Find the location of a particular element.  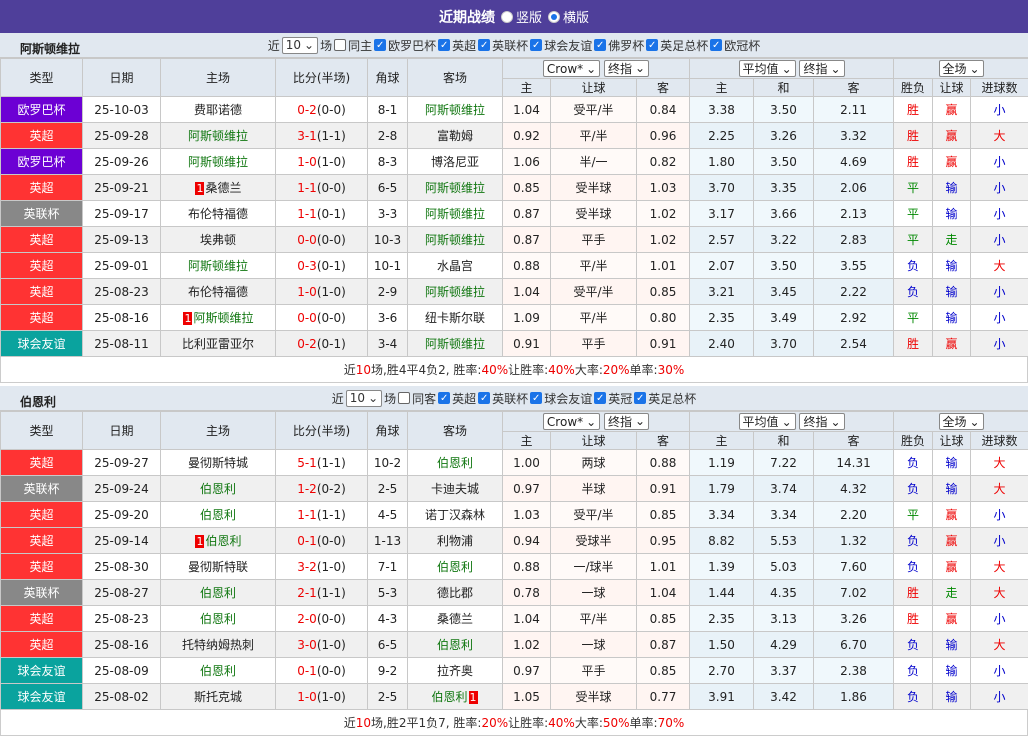

home-team: 费耶诺德 is located at coordinates (218, 110).